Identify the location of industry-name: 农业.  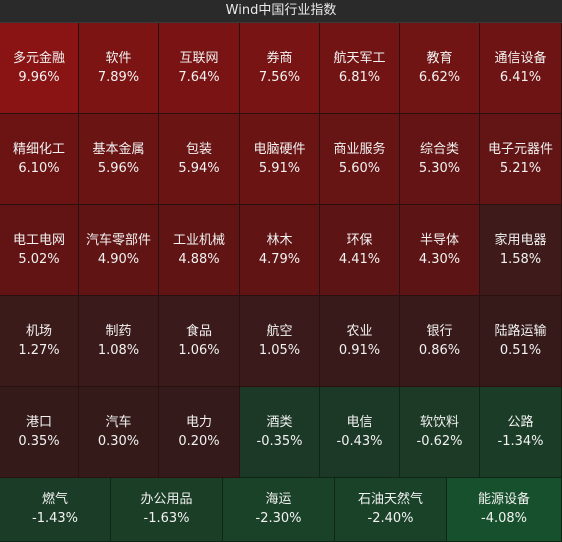
(359, 331).